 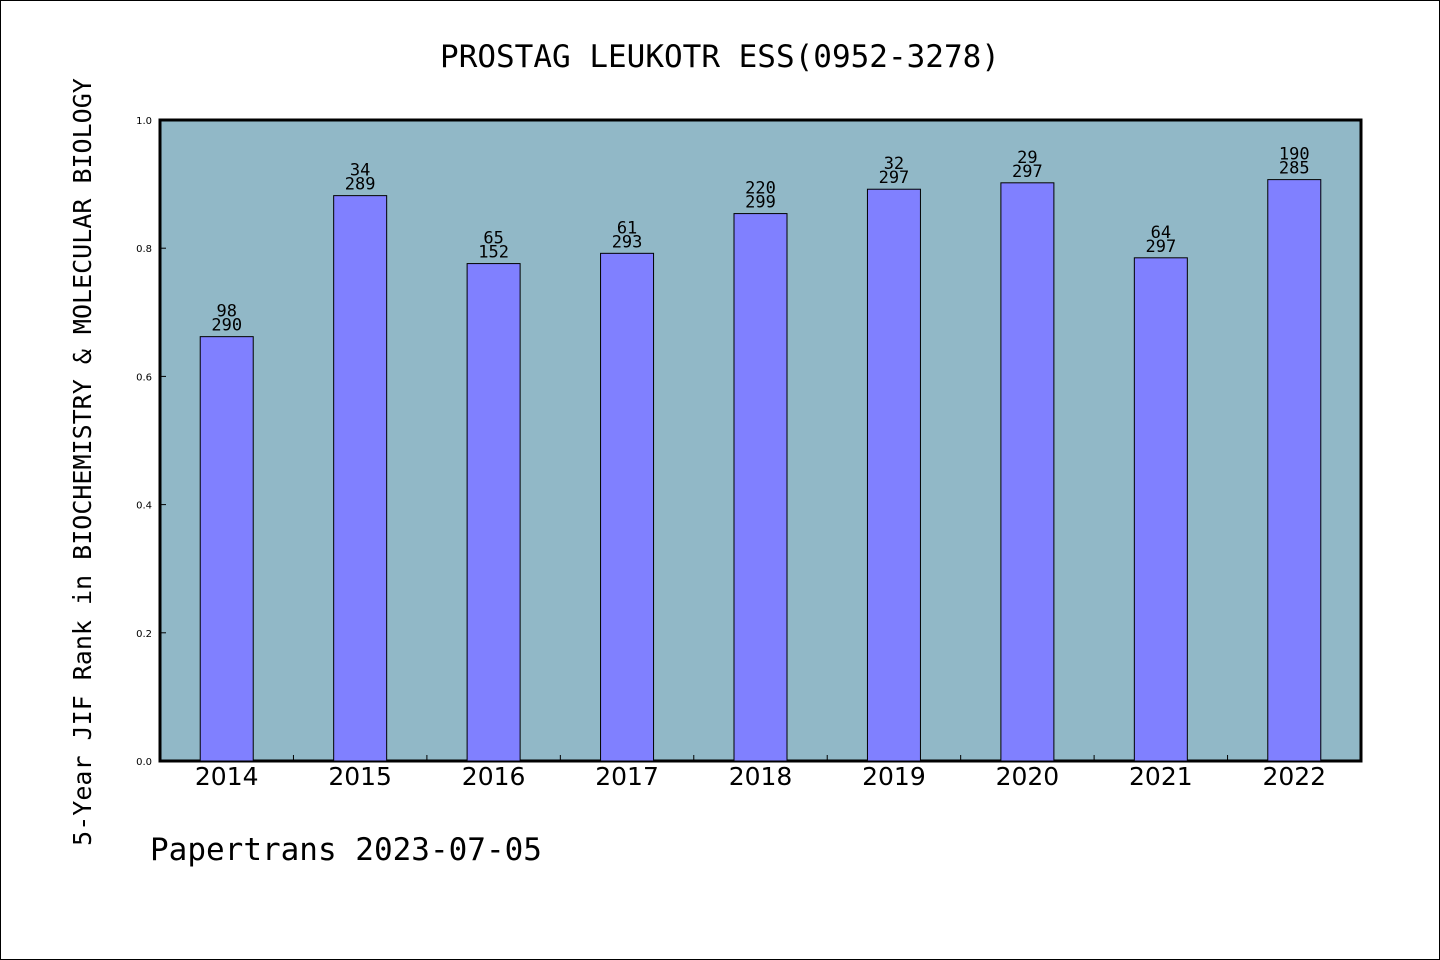 What do you see at coordinates (627, 776) in the screenshot?
I see `x-tick-label: 2017` at bounding box center [627, 776].